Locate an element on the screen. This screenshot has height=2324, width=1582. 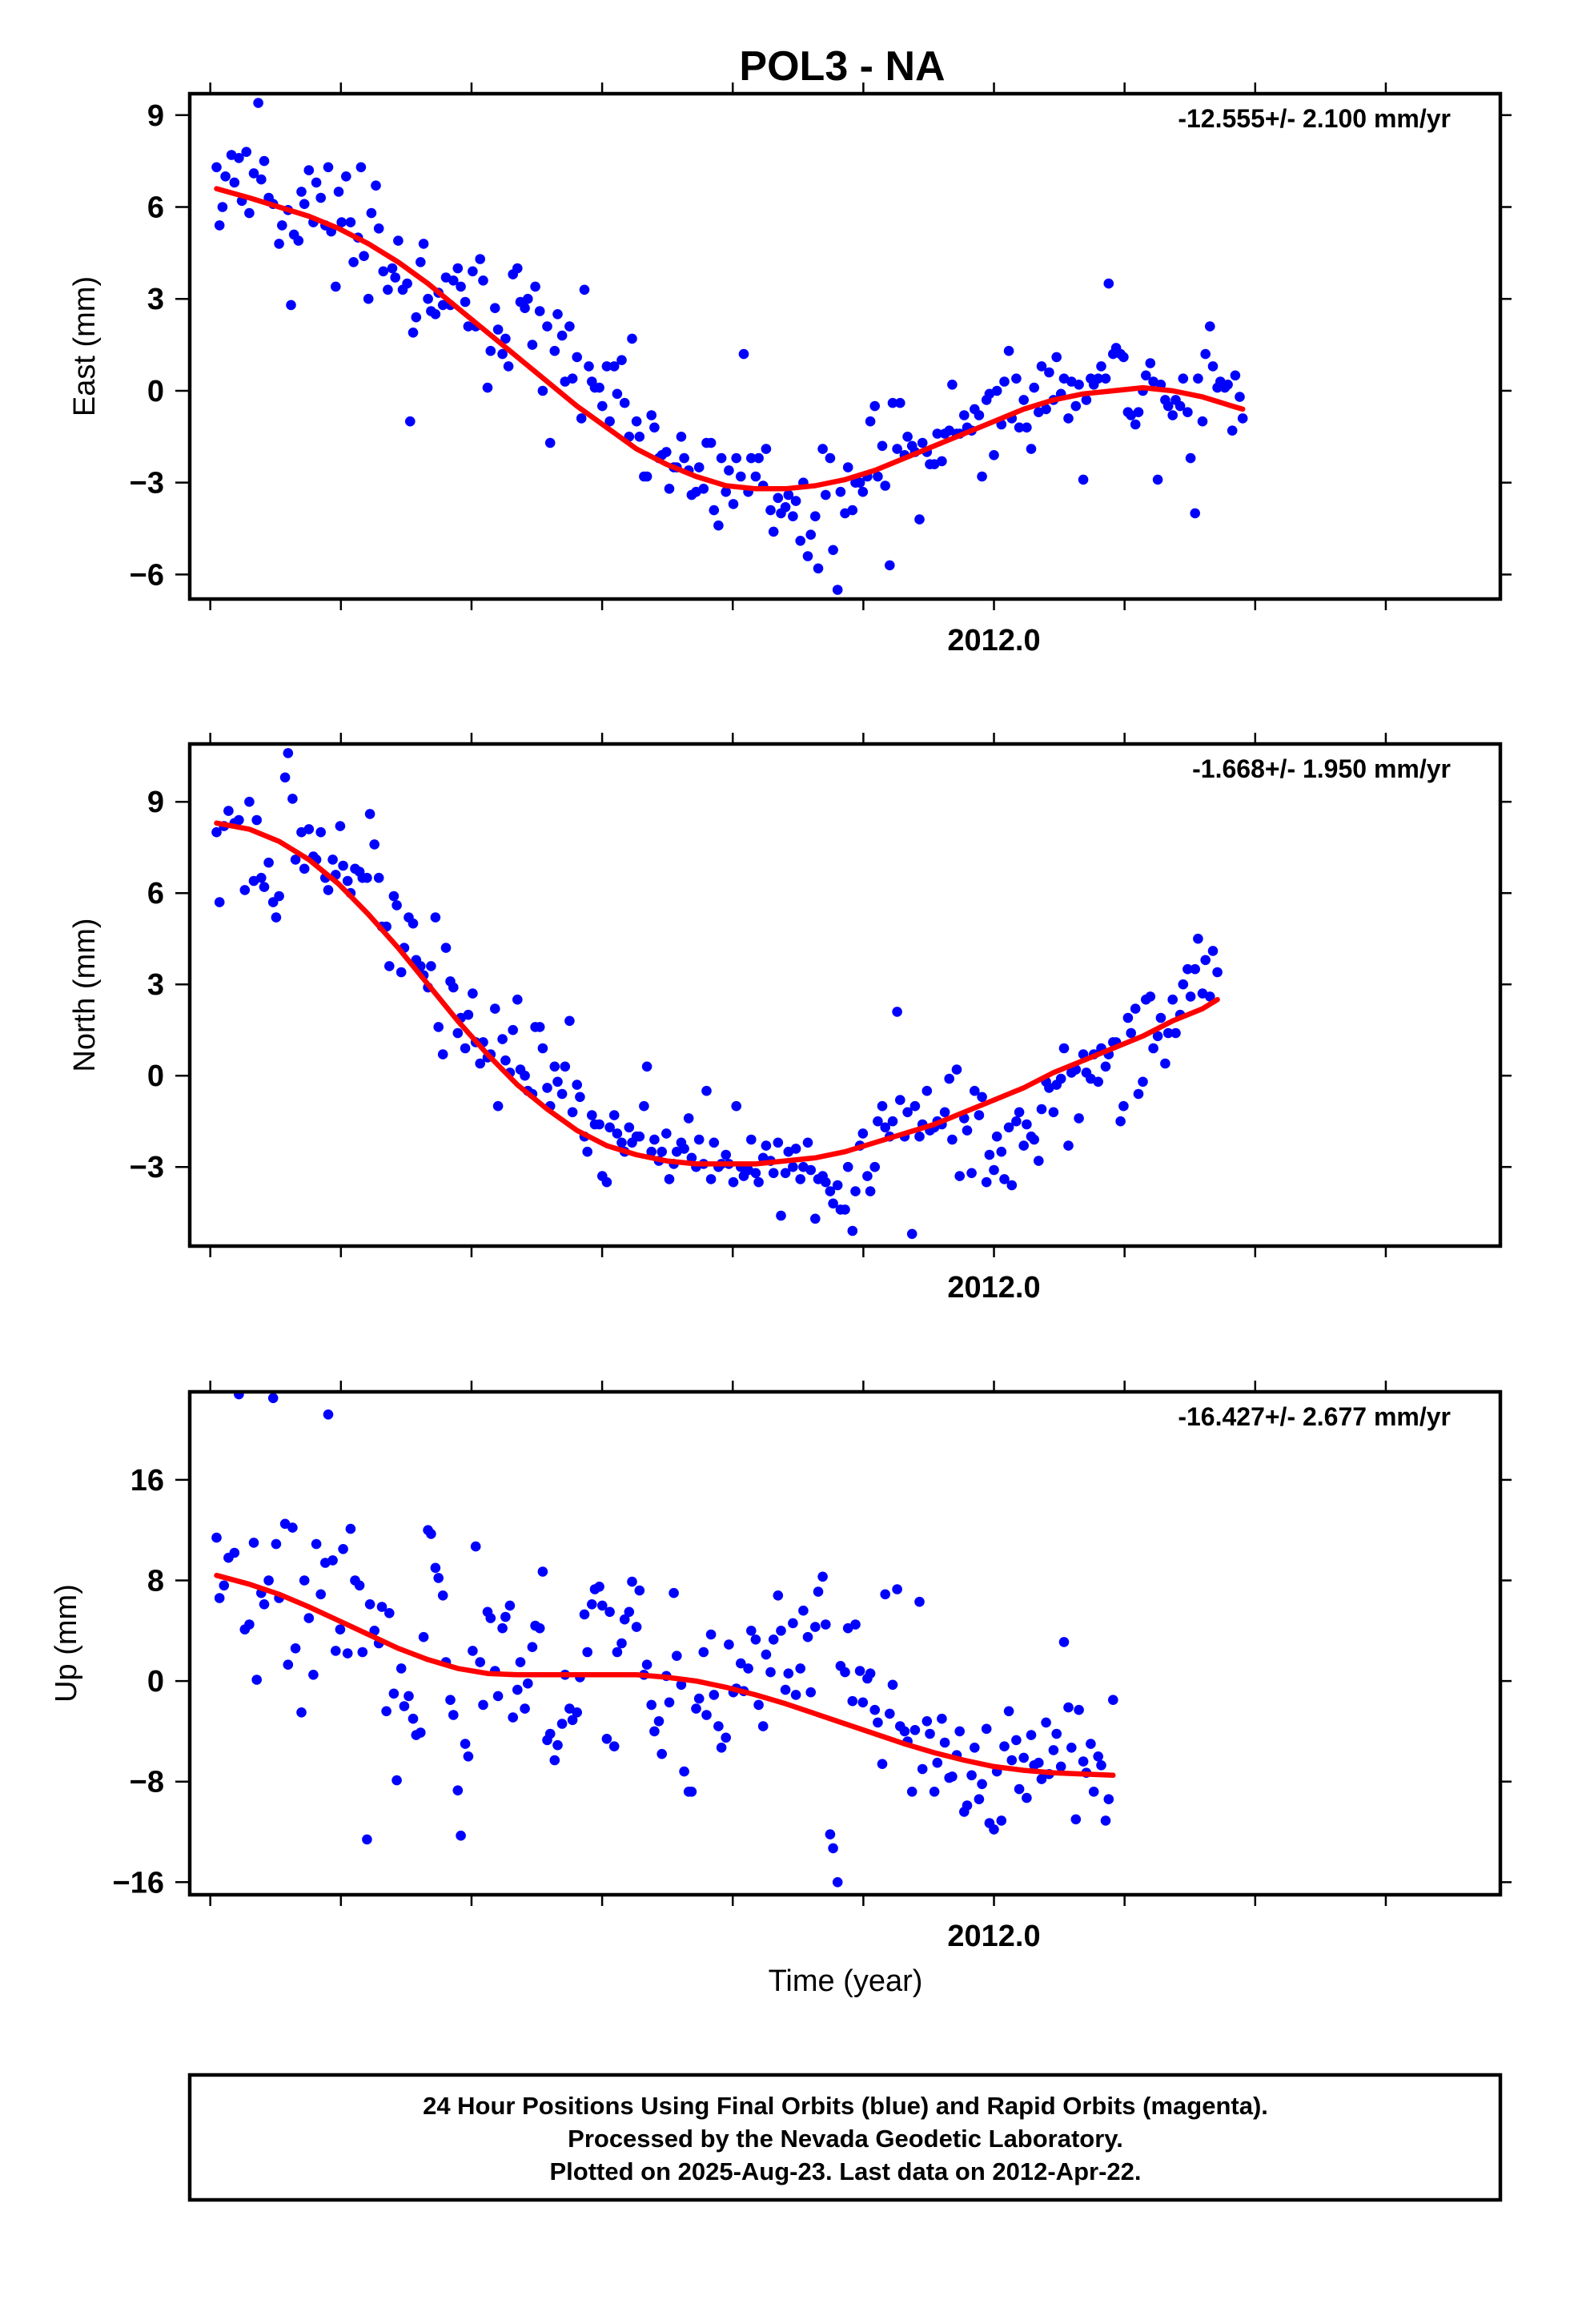
y-tick-label: 9 is located at coordinates (155, 116).